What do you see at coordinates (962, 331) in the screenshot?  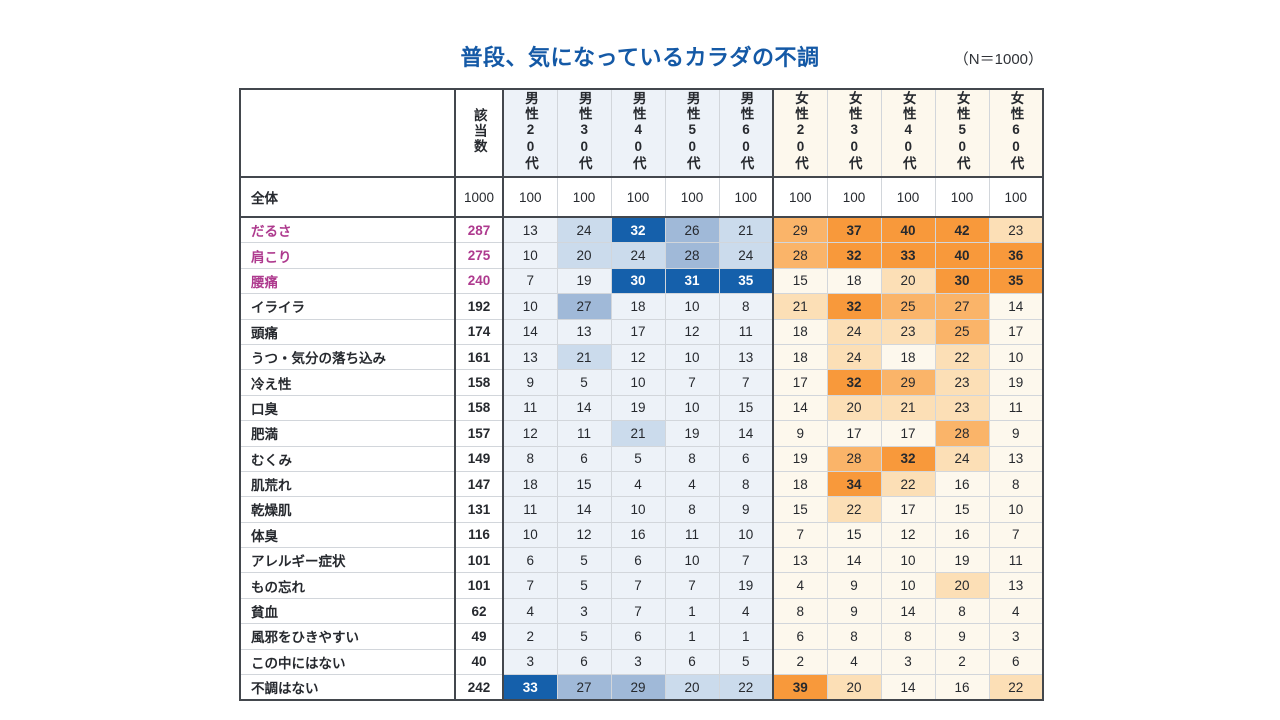 I see `value-cell: 25` at bounding box center [962, 331].